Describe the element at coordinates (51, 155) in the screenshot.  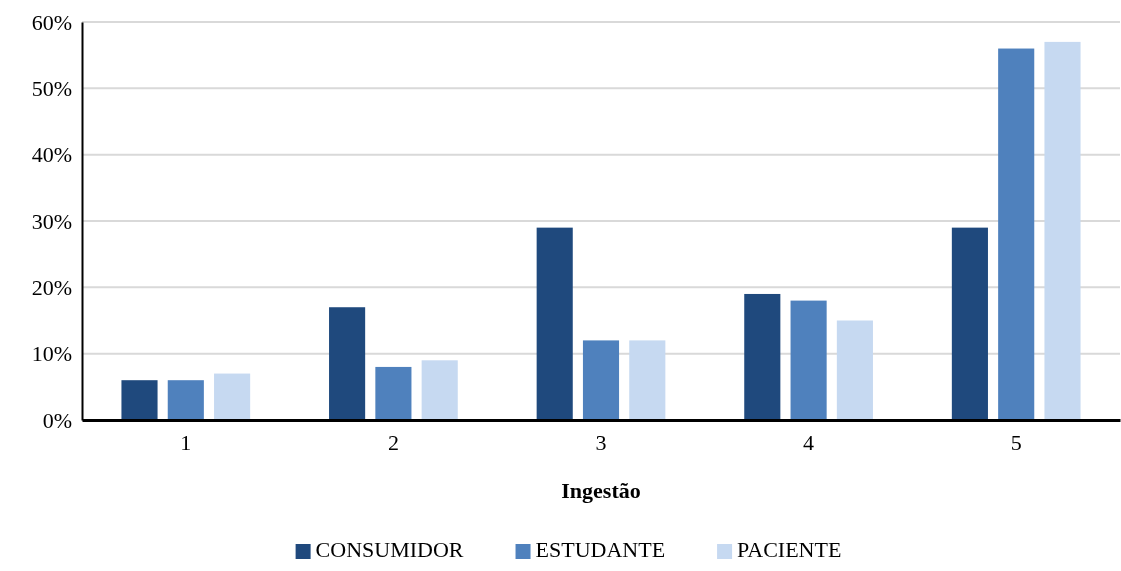
I see `y-tick-label: 40%` at that location.